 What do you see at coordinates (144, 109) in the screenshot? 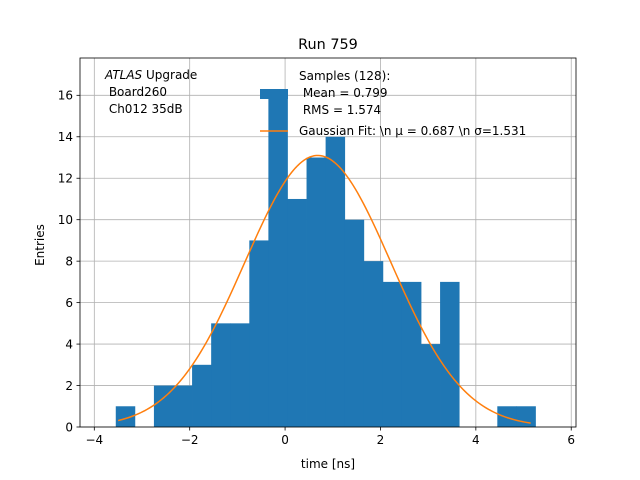
I see `atlas-annotation-channel: Ch012 35dB` at bounding box center [144, 109].